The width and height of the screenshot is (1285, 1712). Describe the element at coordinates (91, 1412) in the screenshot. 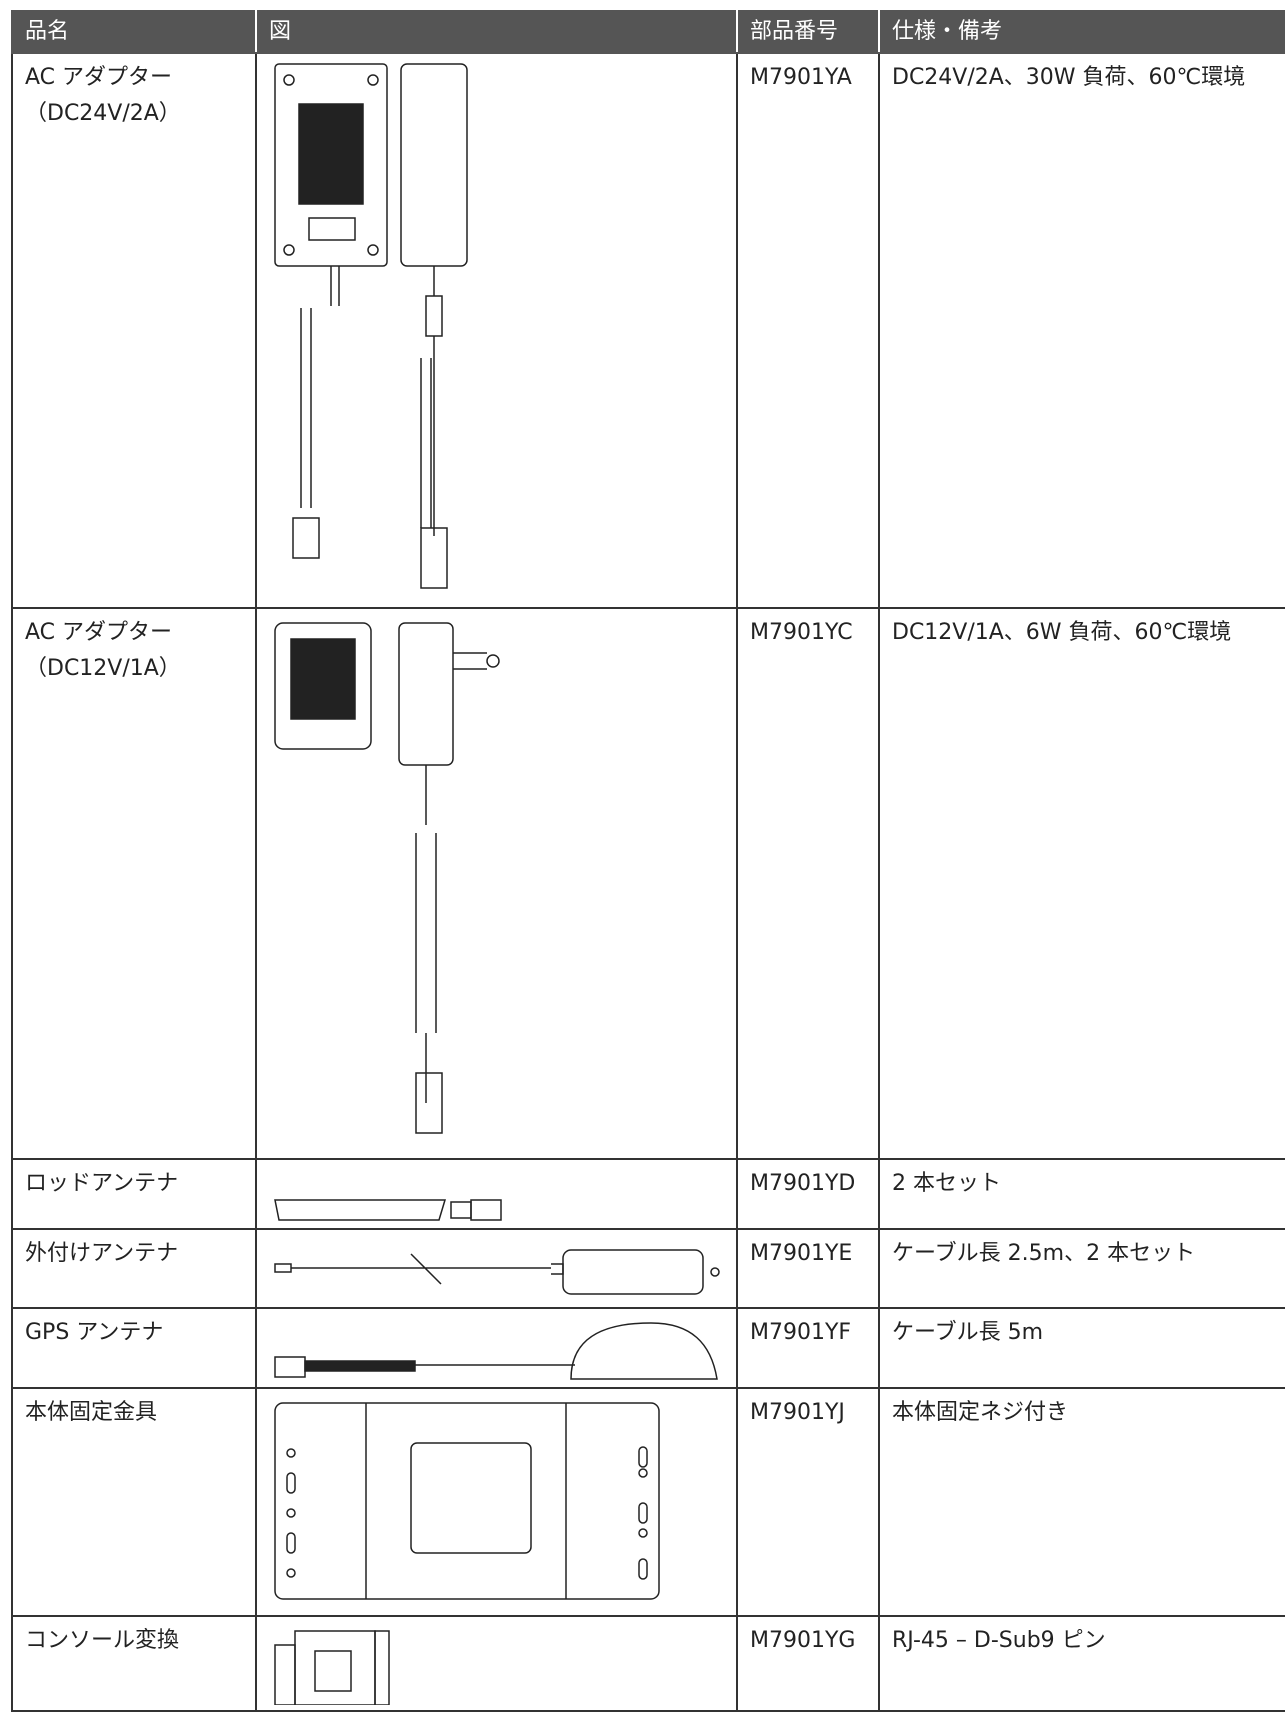

I see `name: 本体固定金具` at that location.